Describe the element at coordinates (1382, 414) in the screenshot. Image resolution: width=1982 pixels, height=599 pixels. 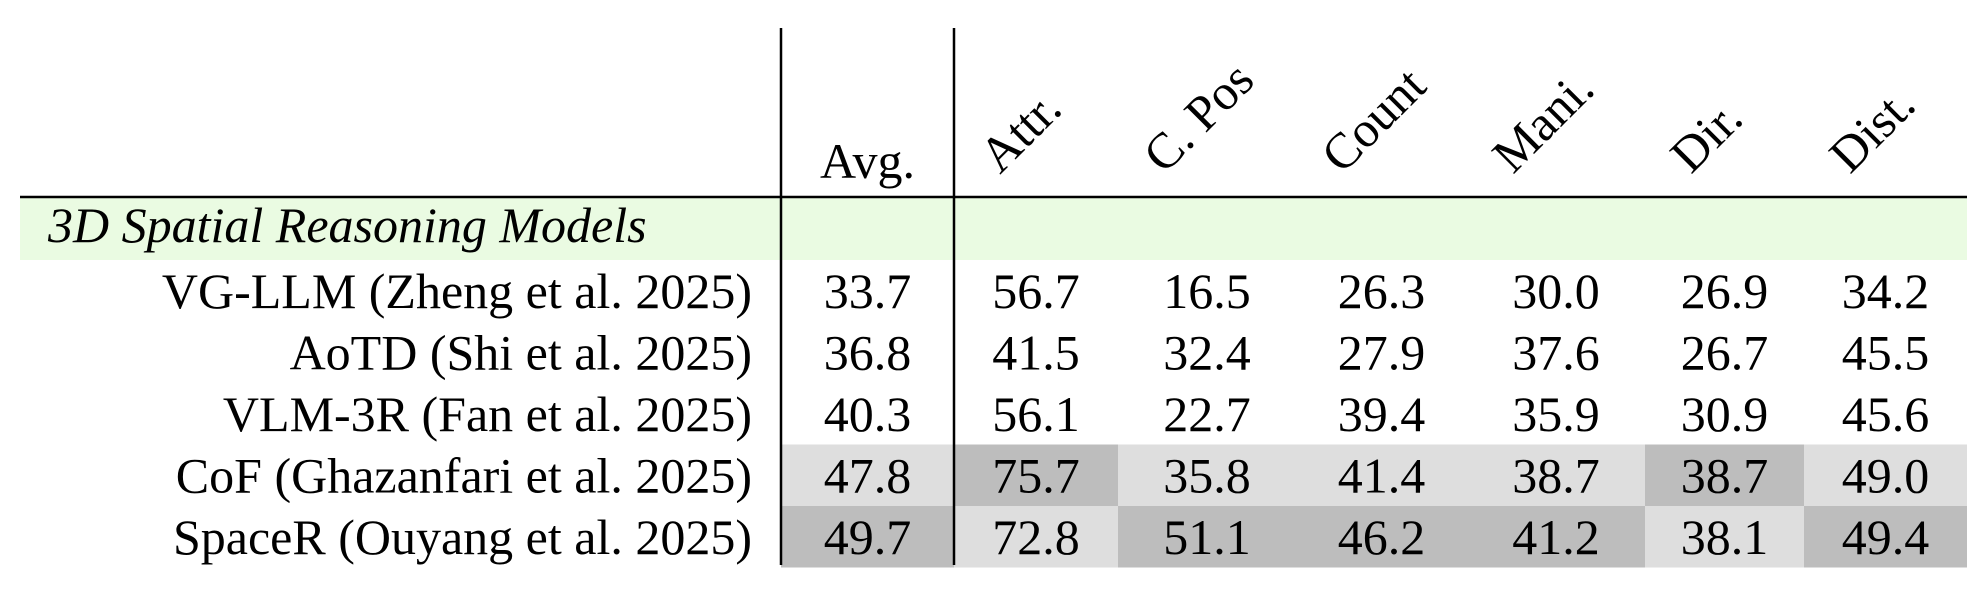
I see `cell-value: 39.4` at that location.